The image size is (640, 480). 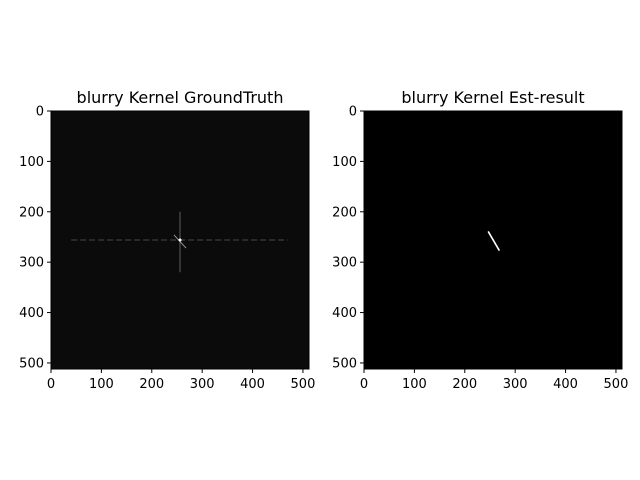 I want to click on center-spot, so click(x=180, y=240).